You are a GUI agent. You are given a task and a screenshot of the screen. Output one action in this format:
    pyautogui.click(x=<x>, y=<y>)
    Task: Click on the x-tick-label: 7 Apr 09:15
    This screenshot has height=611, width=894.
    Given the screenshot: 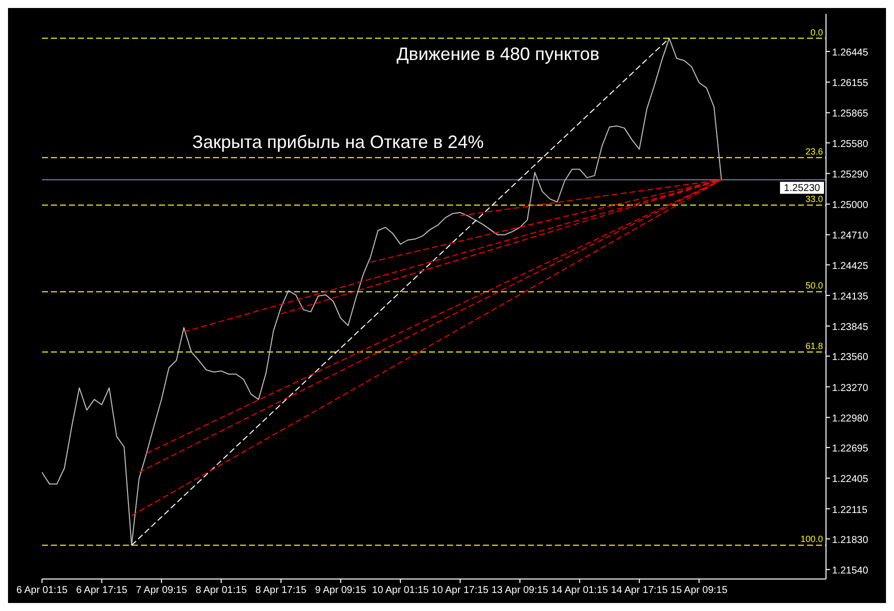 What is the action you would take?
    pyautogui.click(x=162, y=590)
    